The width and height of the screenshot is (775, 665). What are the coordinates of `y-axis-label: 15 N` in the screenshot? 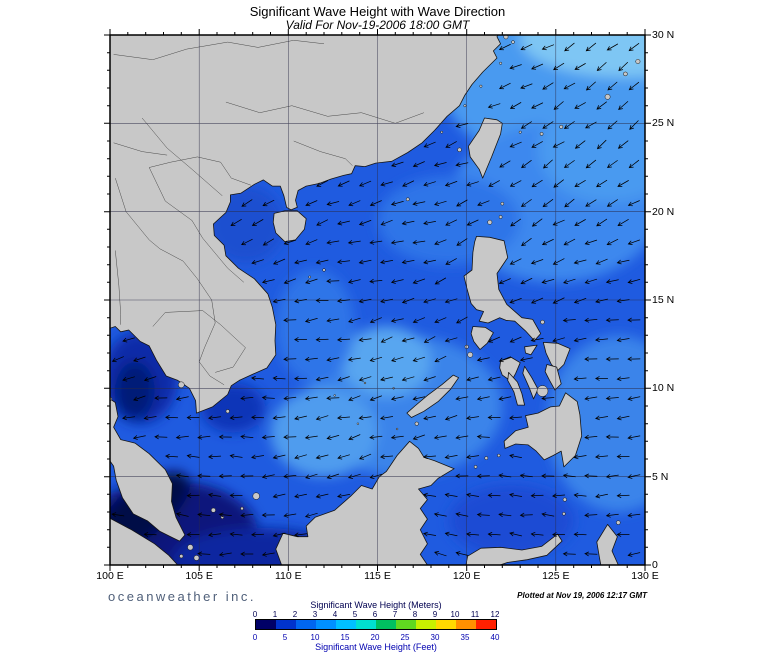 It's located at (663, 299).